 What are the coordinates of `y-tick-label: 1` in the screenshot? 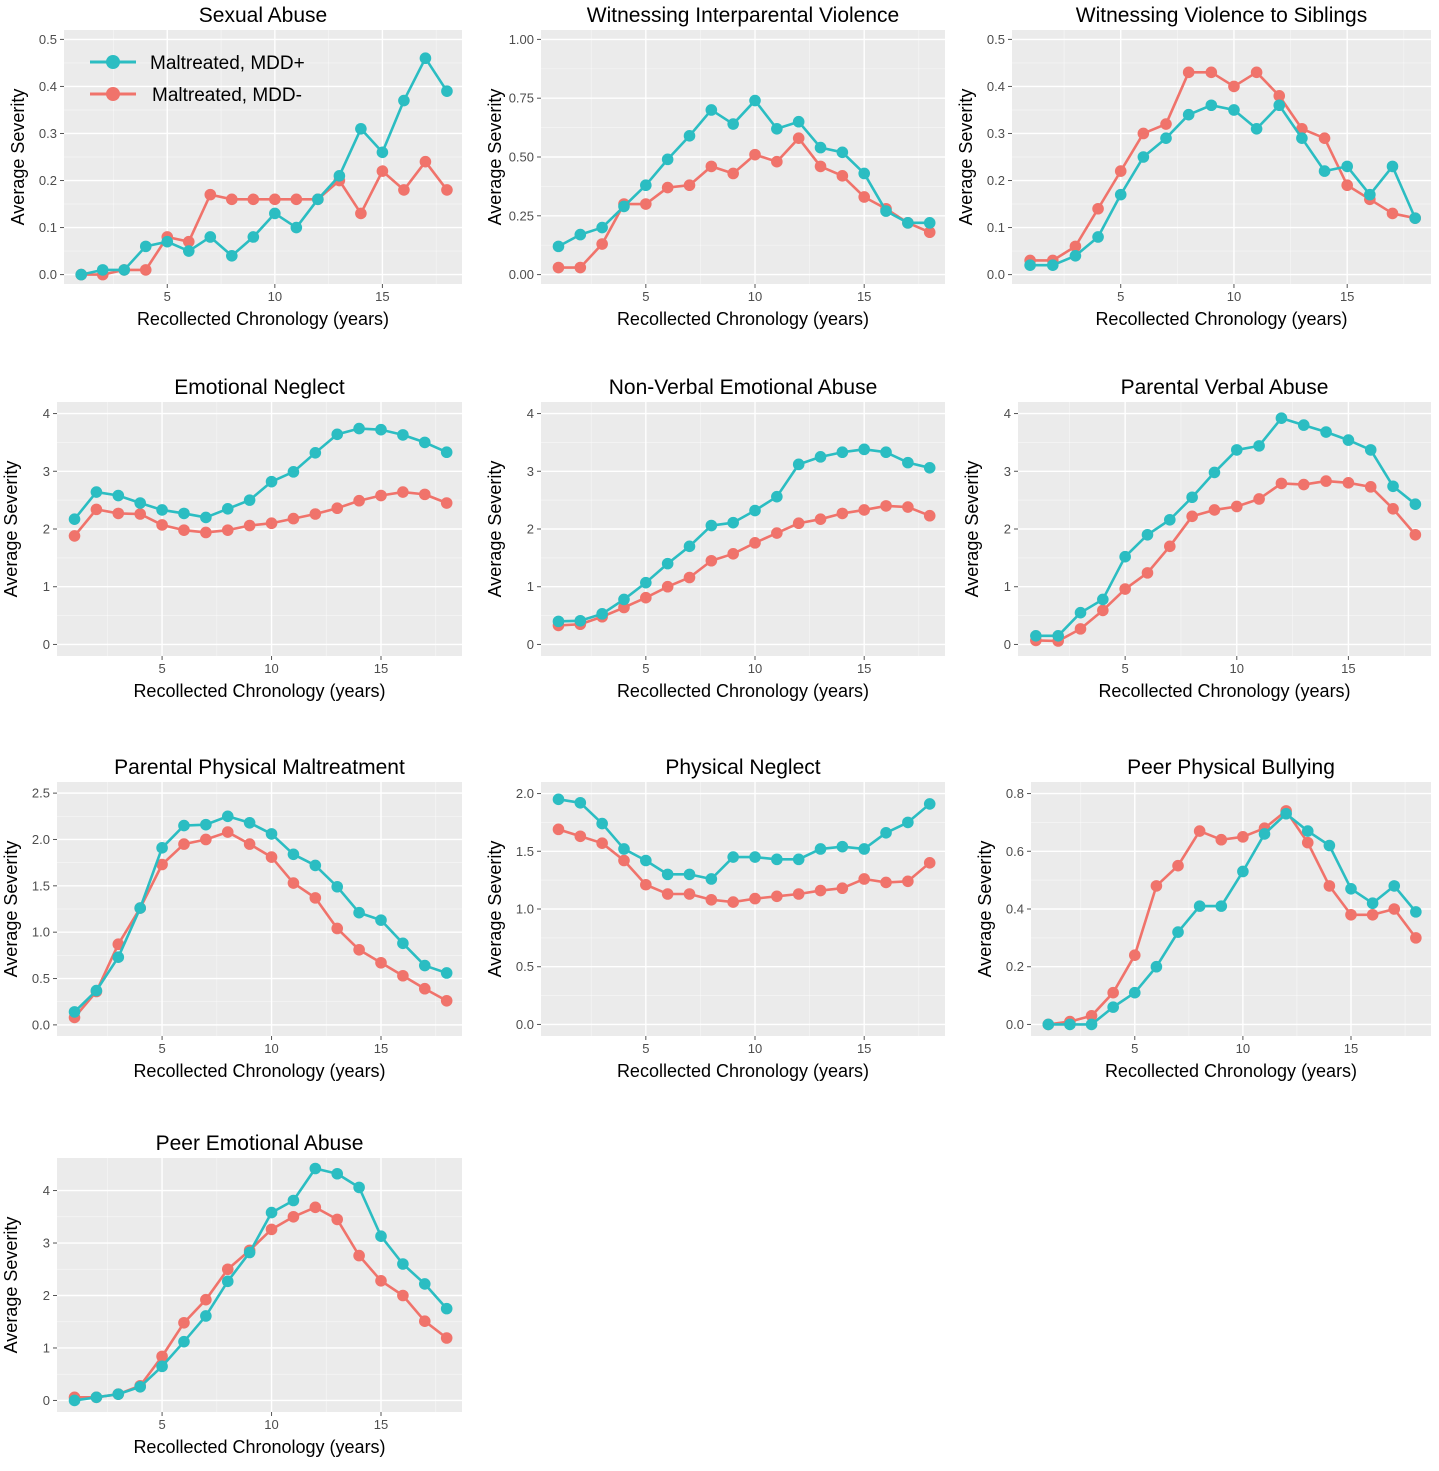 It's located at (1007, 586).